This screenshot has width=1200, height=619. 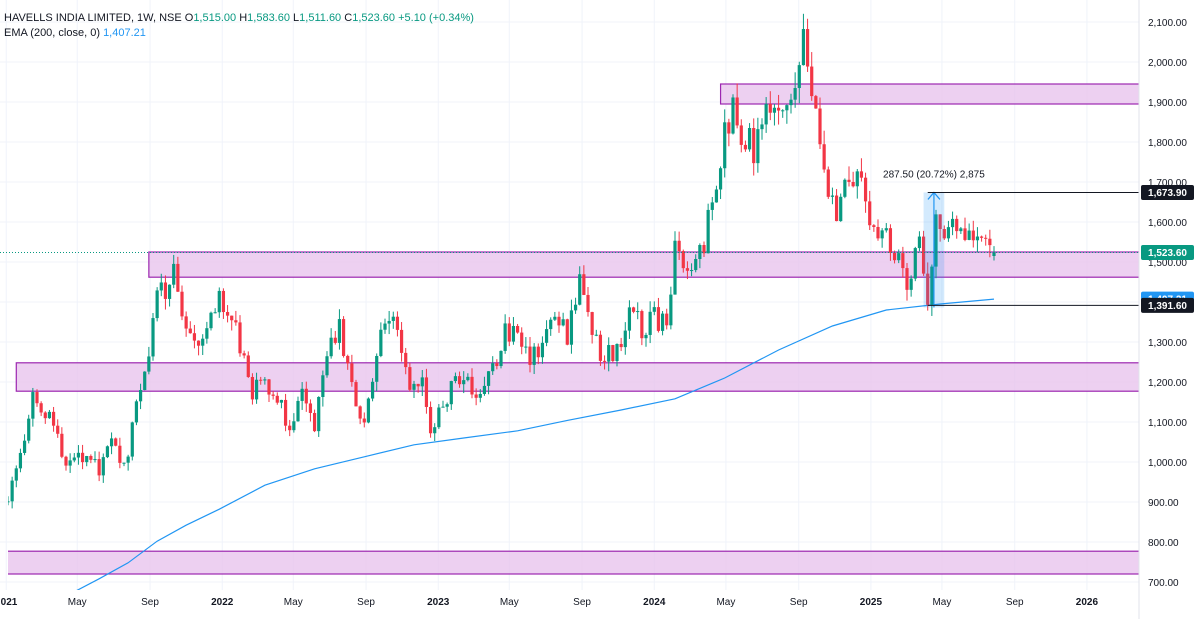 What do you see at coordinates (1167, 103) in the screenshot?
I see `y-tick-label: 1,900.00` at bounding box center [1167, 103].